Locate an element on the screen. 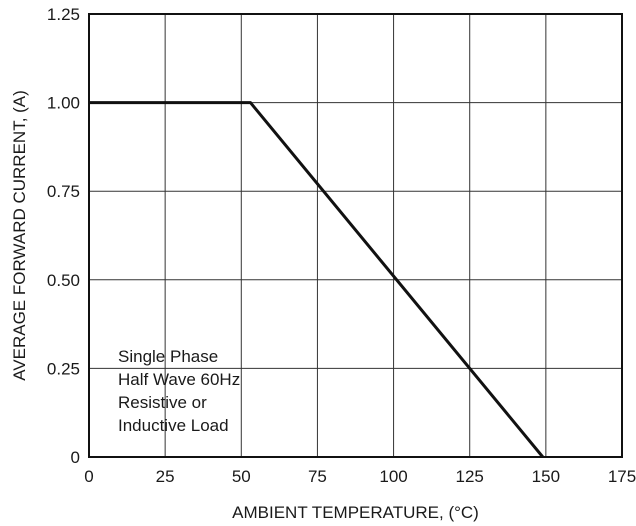 This screenshot has width=636, height=526. x-tick-label: 175 is located at coordinates (622, 476).